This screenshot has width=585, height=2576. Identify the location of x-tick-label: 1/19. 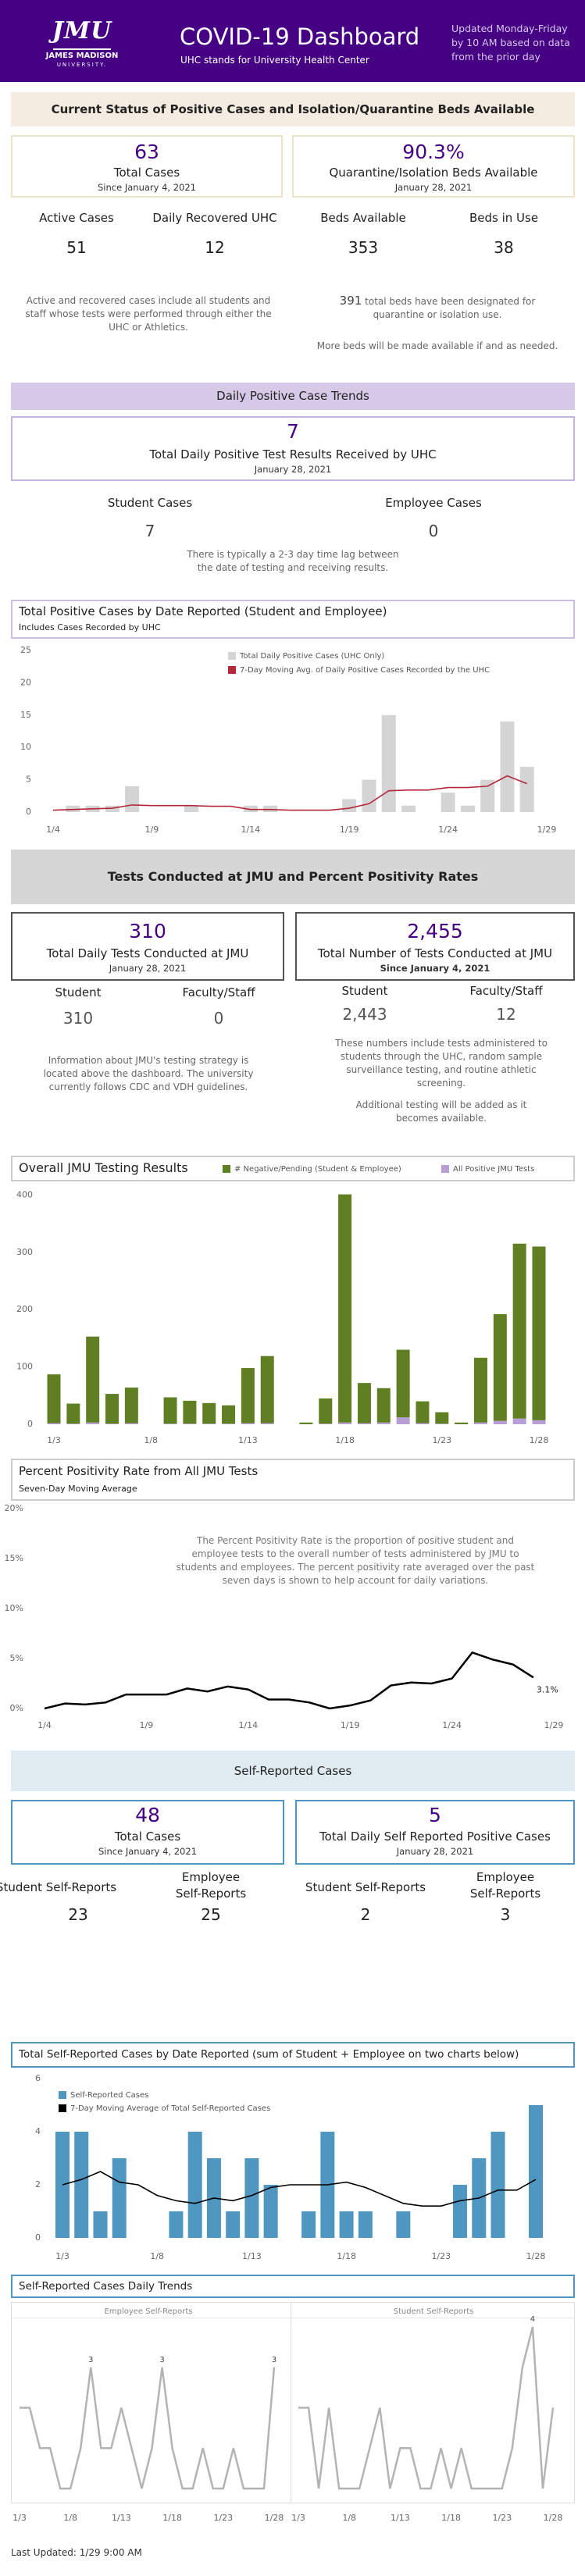
(350, 1725).